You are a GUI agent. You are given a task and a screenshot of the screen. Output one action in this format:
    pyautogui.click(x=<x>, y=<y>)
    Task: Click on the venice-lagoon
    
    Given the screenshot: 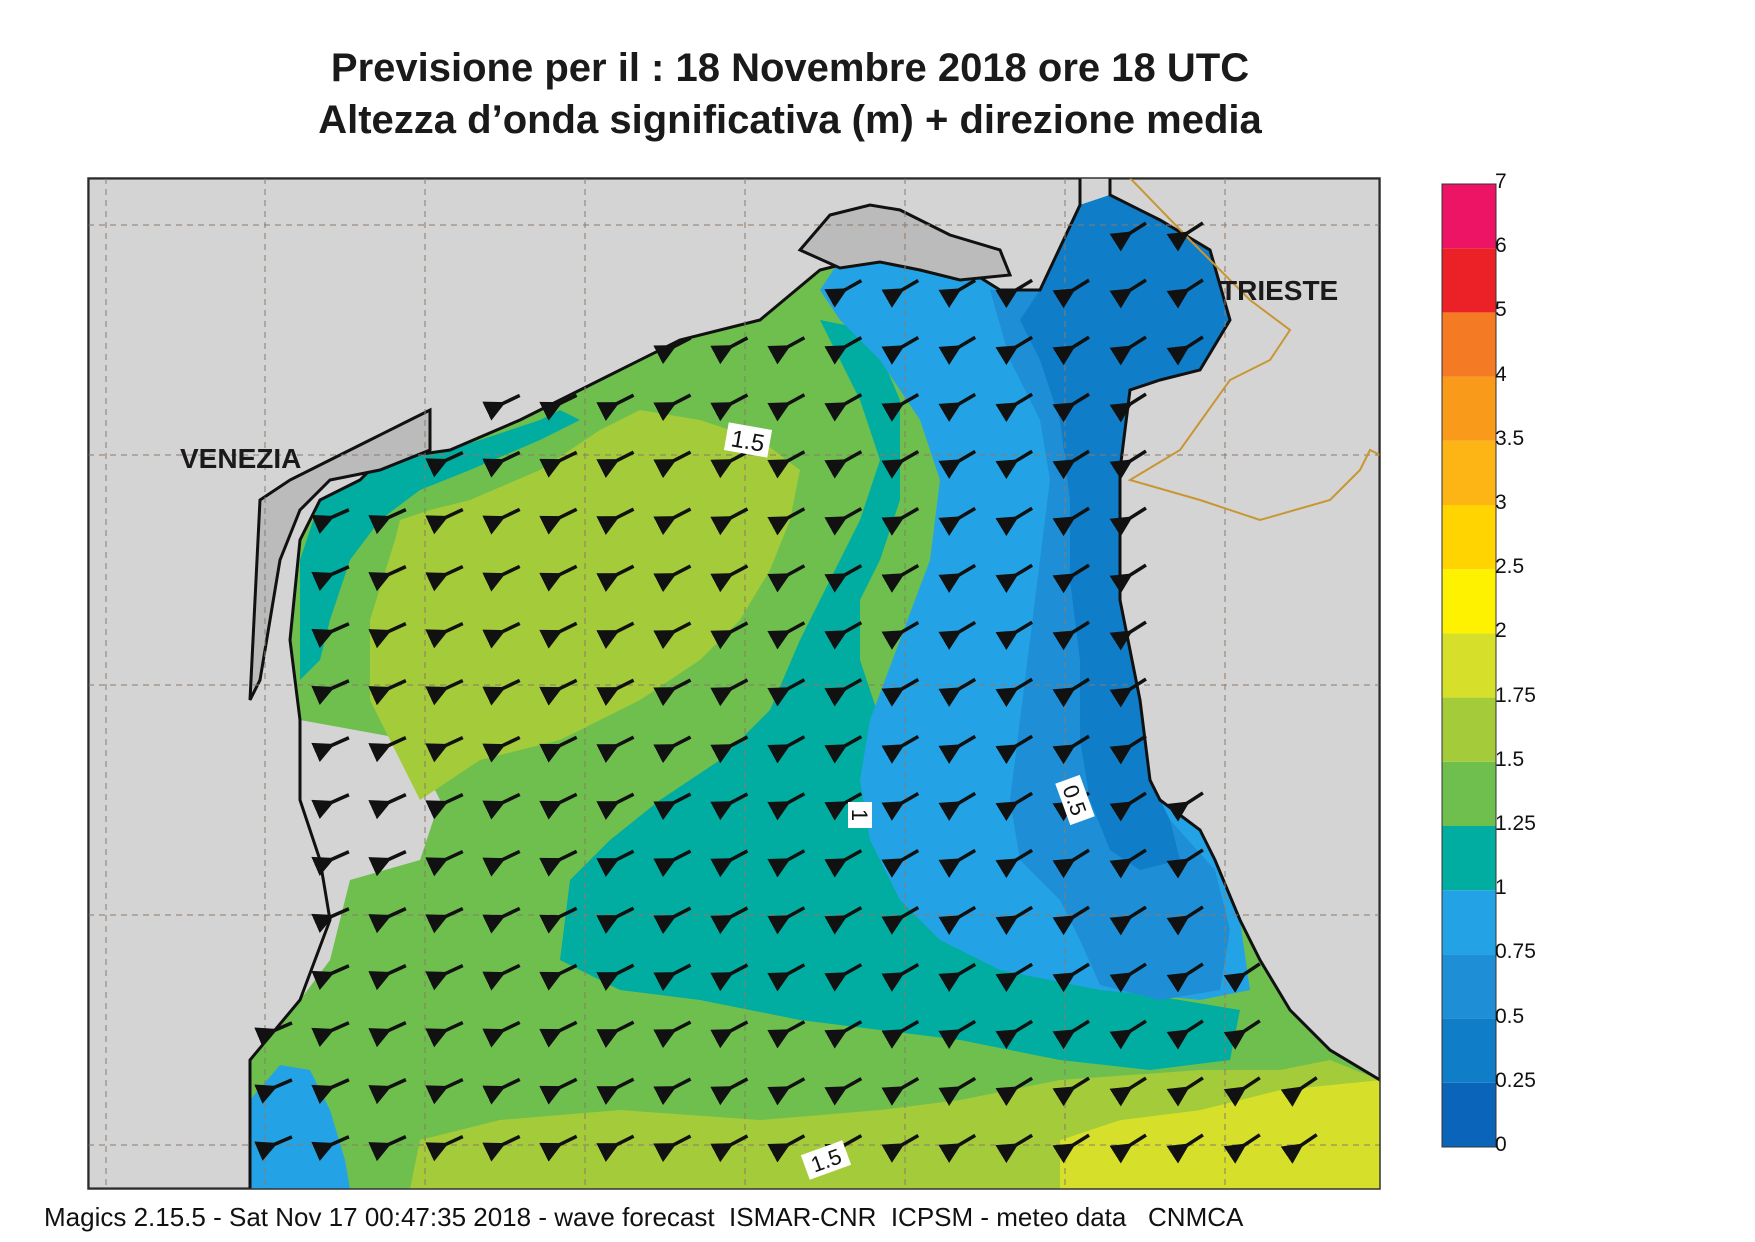 What is the action you would take?
    pyautogui.click(x=340, y=554)
    